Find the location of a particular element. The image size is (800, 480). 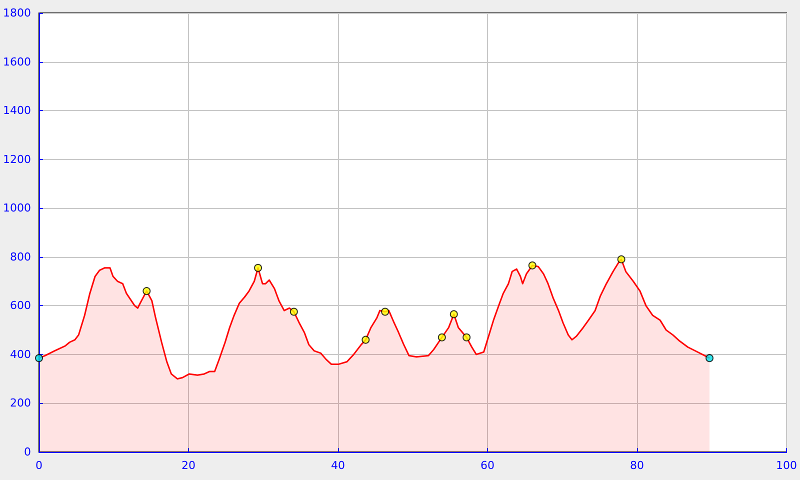

y-tick-label: 1400 is located at coordinates (17, 111).